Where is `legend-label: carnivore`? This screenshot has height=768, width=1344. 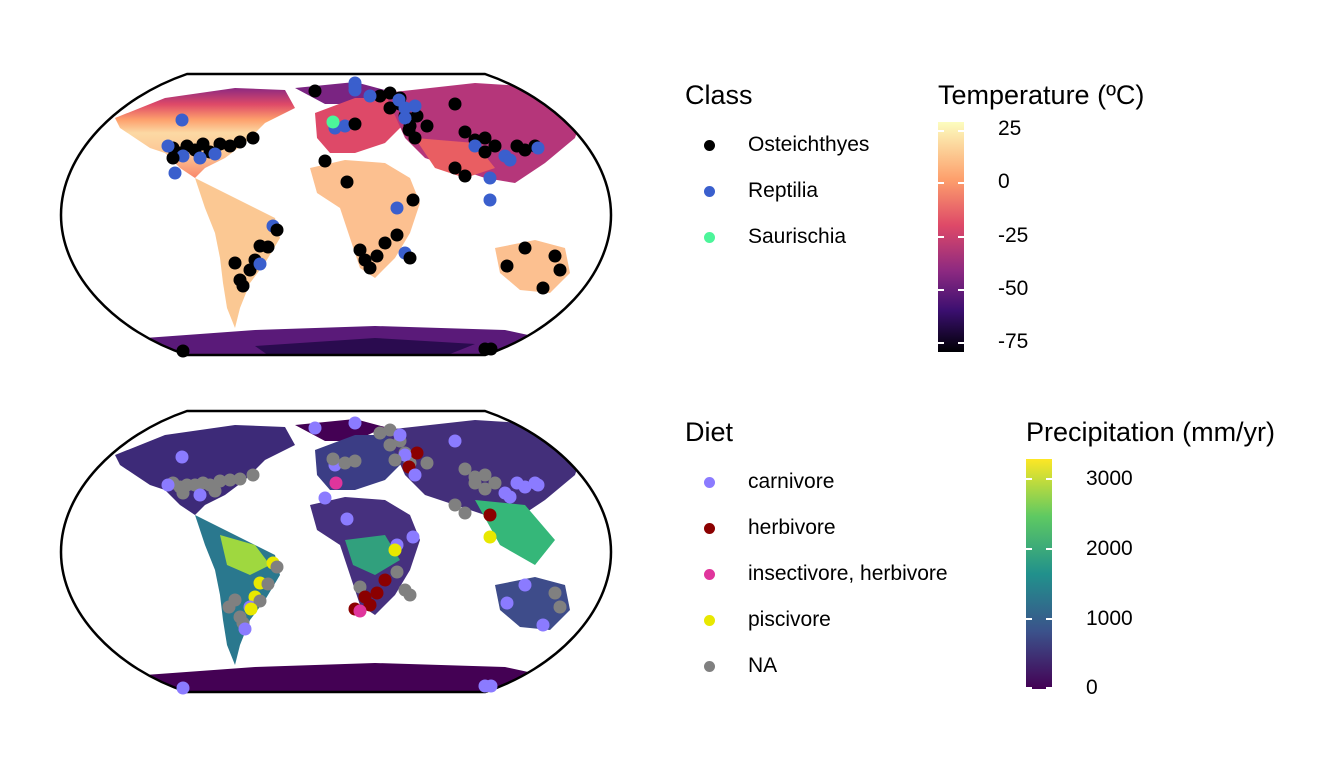
legend-label: carnivore is located at coordinates (791, 481).